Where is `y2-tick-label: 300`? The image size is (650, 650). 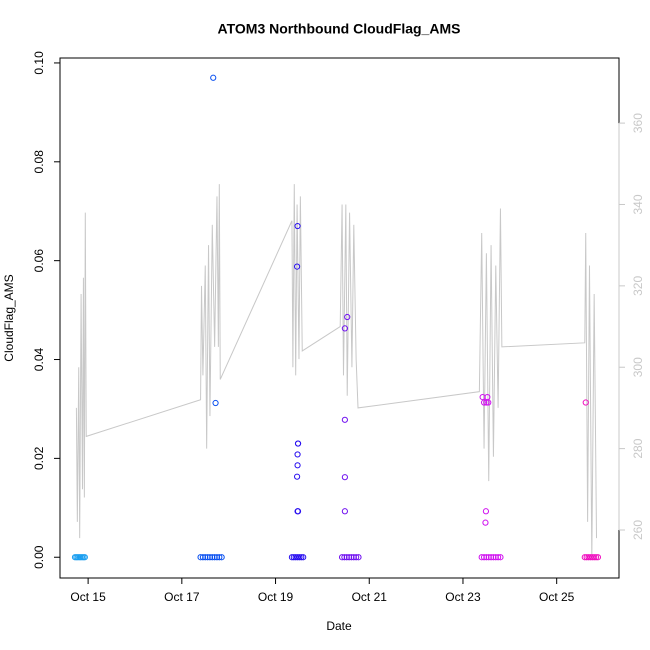 y2-tick-label: 300 is located at coordinates (638, 367).